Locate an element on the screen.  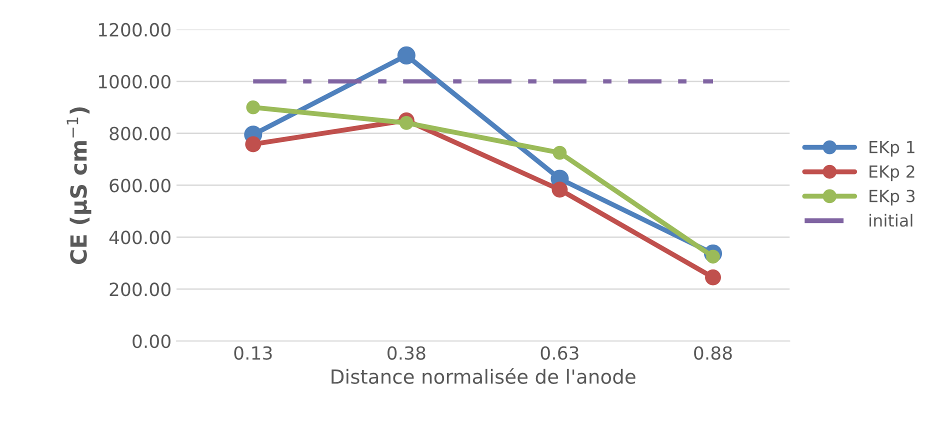
x-tick-label: 0.13 is located at coordinates (253, 353).